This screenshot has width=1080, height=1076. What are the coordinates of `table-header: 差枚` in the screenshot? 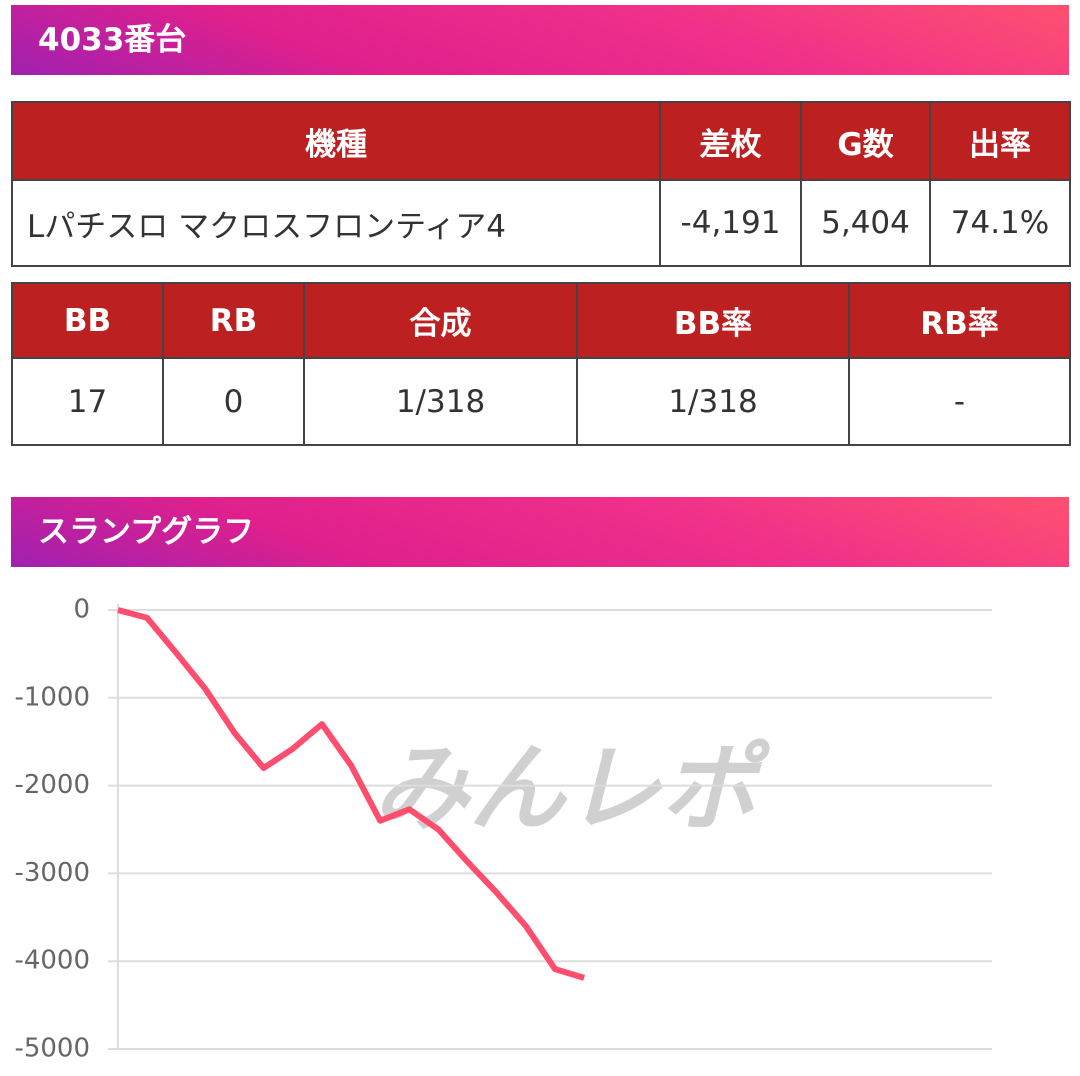 It's located at (730, 141).